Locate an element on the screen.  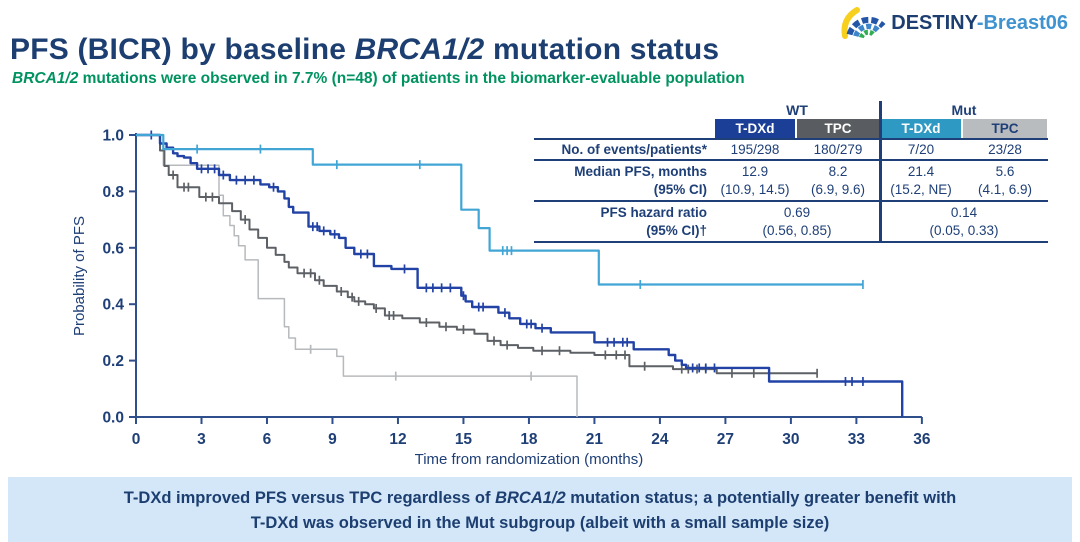
group-header-wt: WT is located at coordinates (797, 109).